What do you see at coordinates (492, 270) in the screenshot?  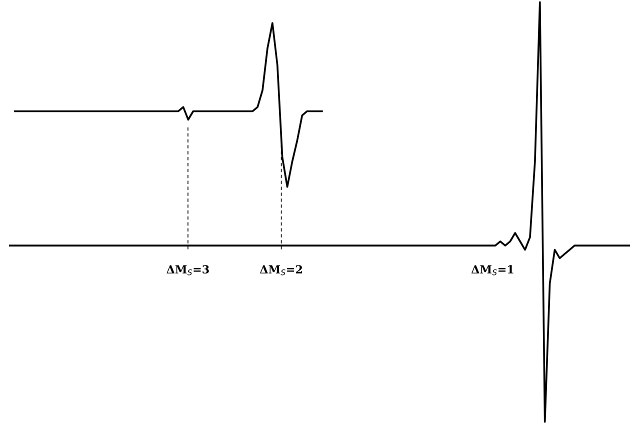 I see `annotation: ΔM$_{S}$=1` at bounding box center [492, 270].